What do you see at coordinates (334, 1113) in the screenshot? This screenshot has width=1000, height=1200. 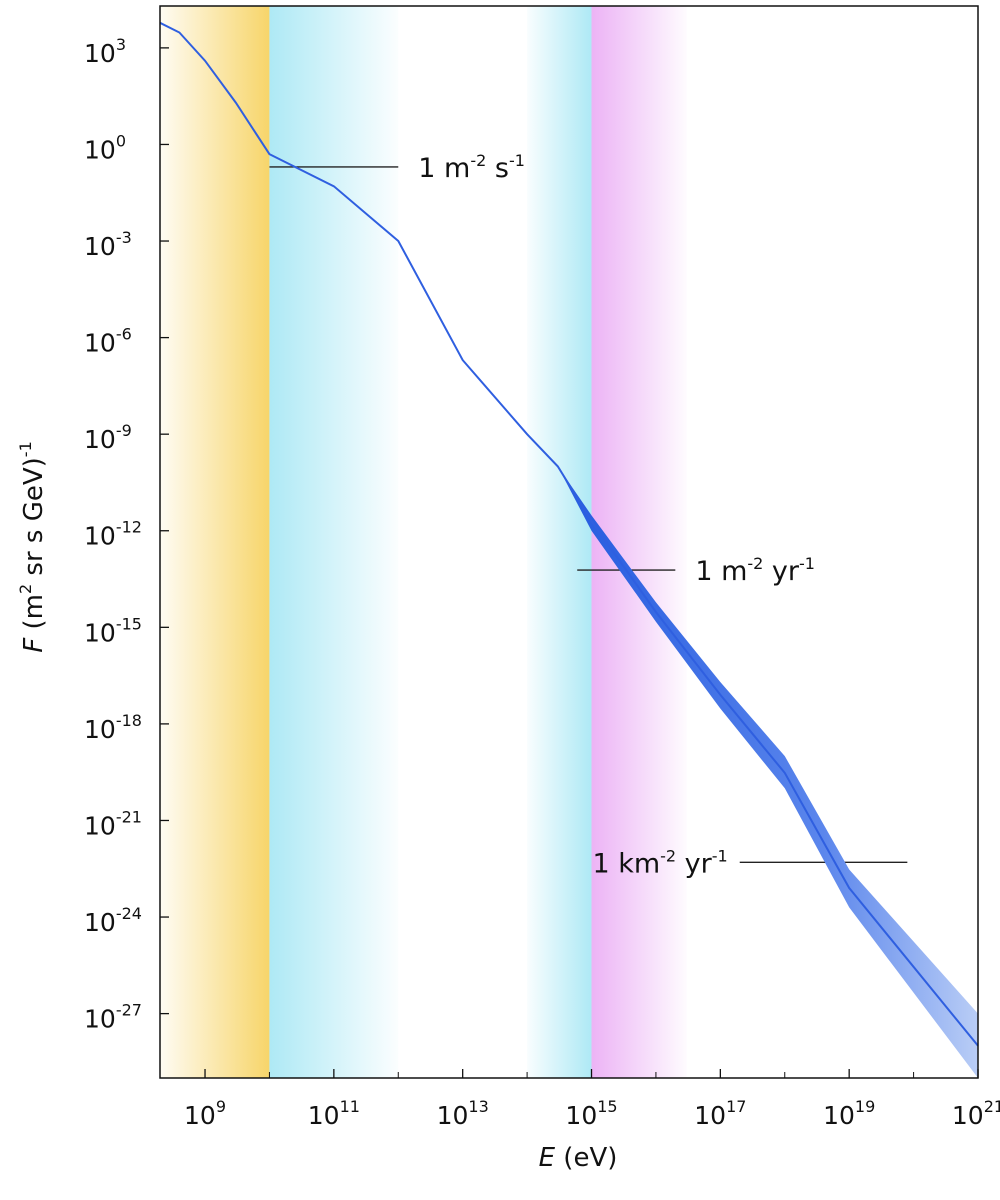 I see `x-tick-label: 1011` at bounding box center [334, 1113].